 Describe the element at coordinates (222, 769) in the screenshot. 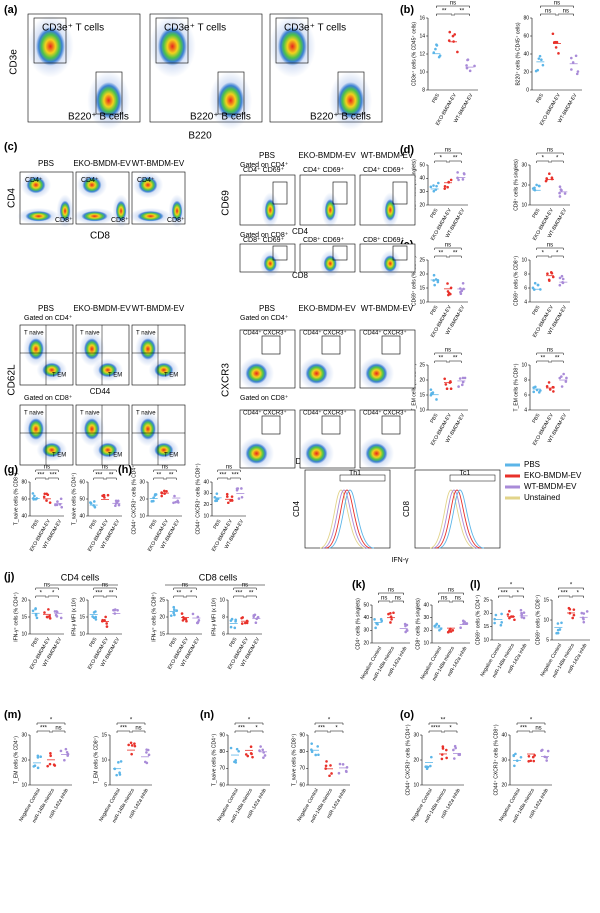

I see `y-tick-label: 70` at that location.